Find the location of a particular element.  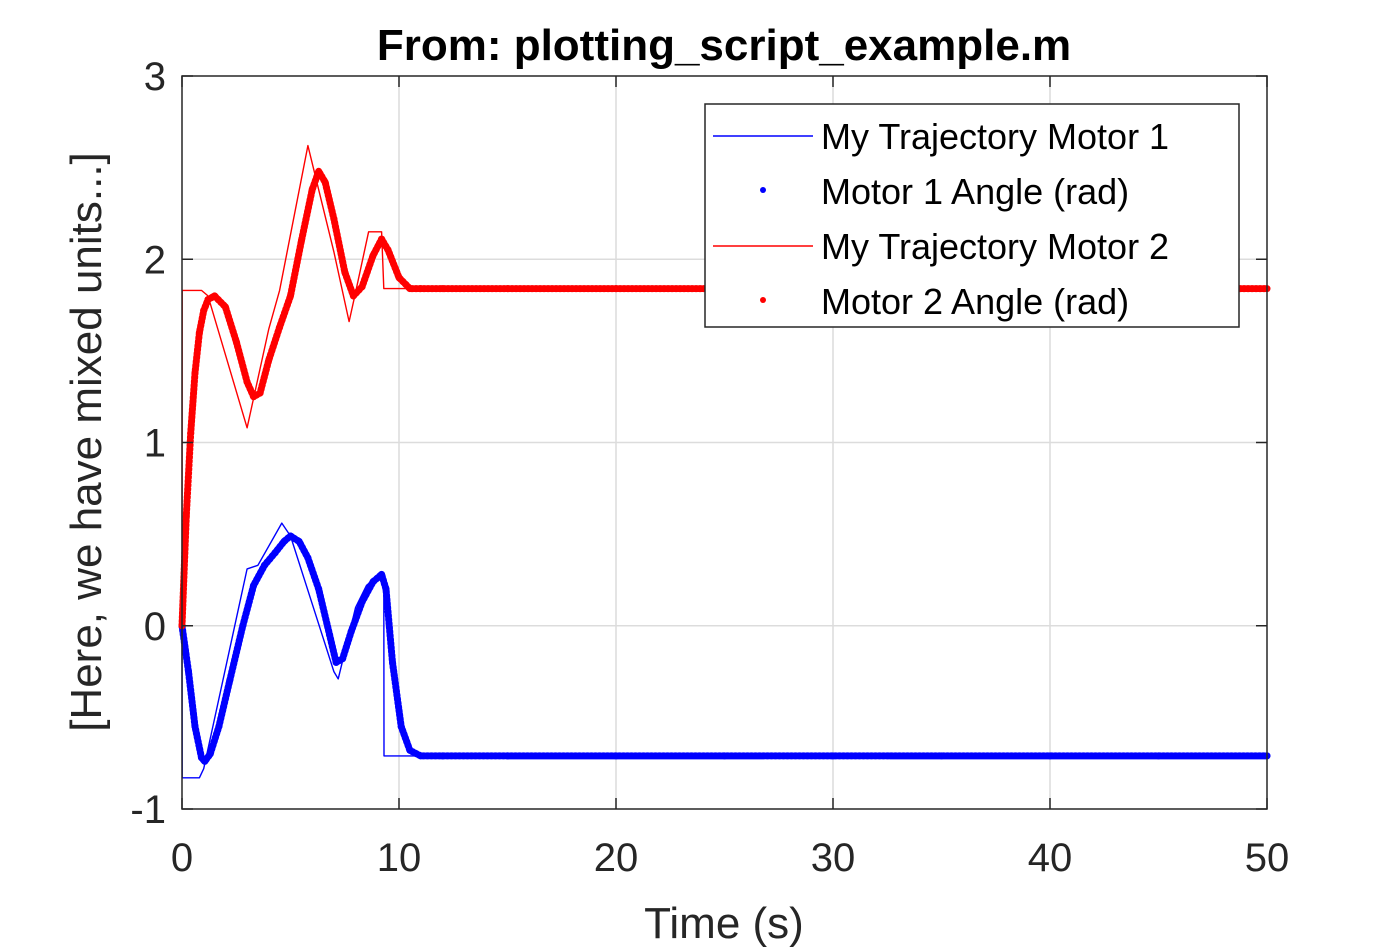

x-tick-label: 10 is located at coordinates (399, 858).